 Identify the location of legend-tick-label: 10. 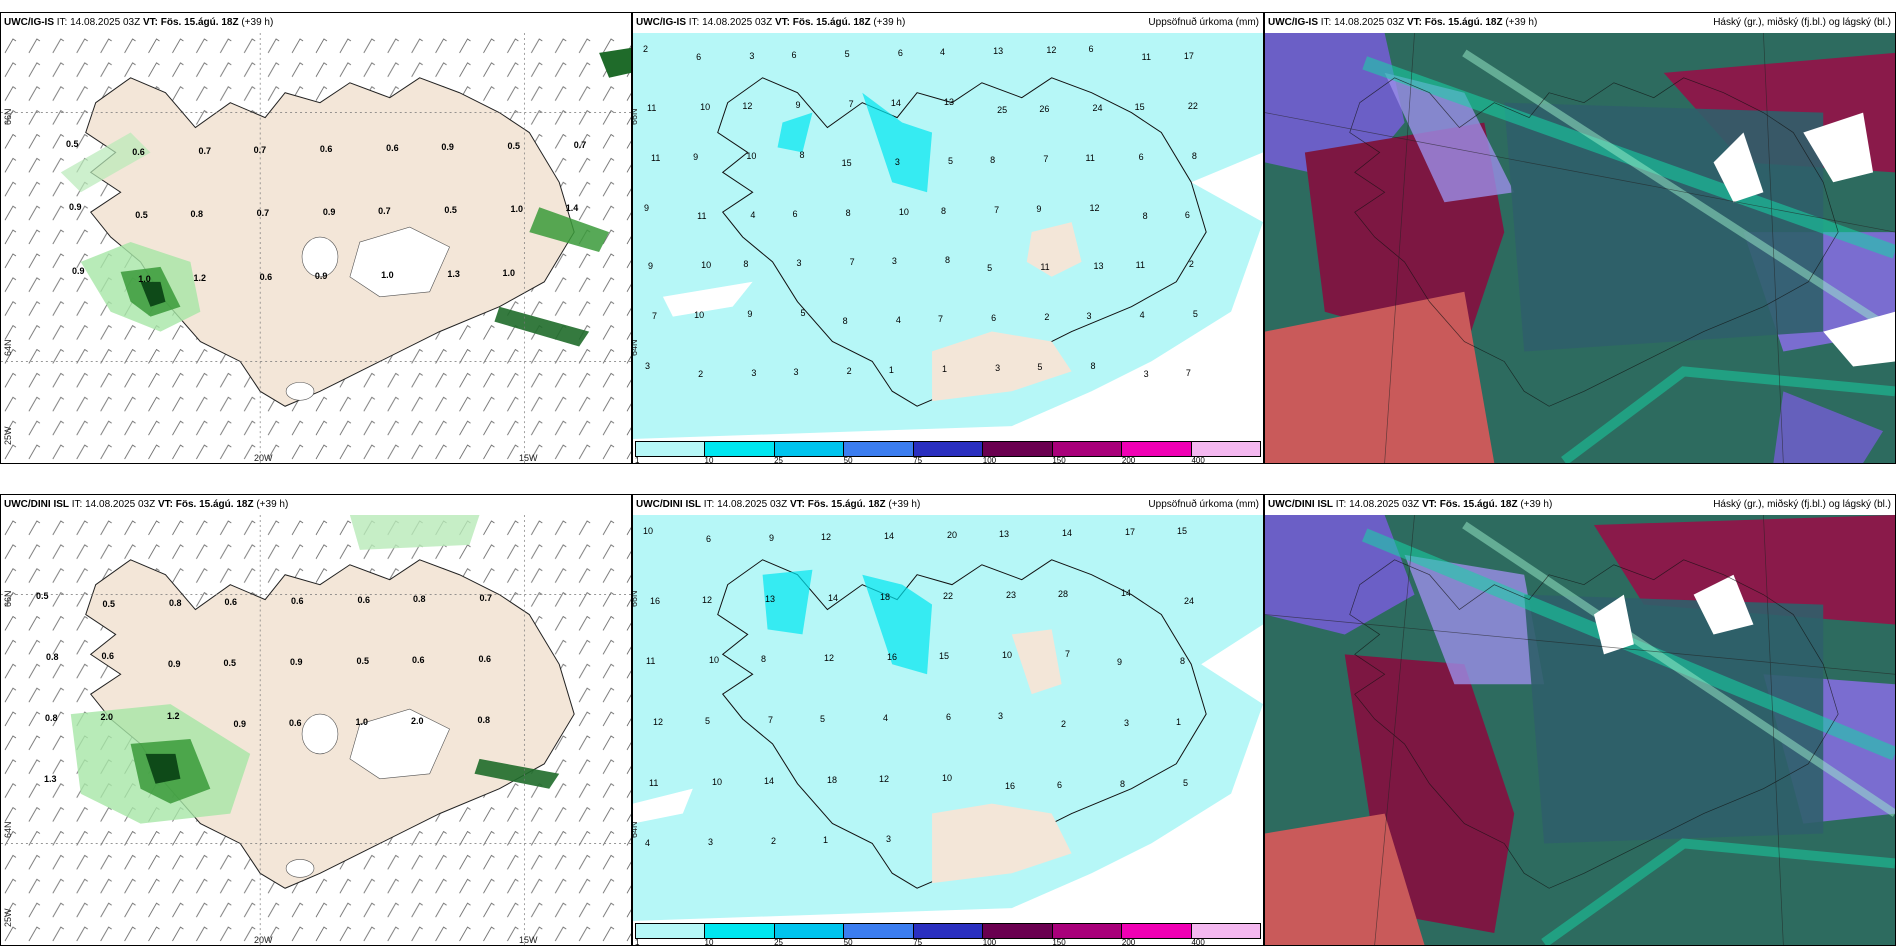
(709, 460).